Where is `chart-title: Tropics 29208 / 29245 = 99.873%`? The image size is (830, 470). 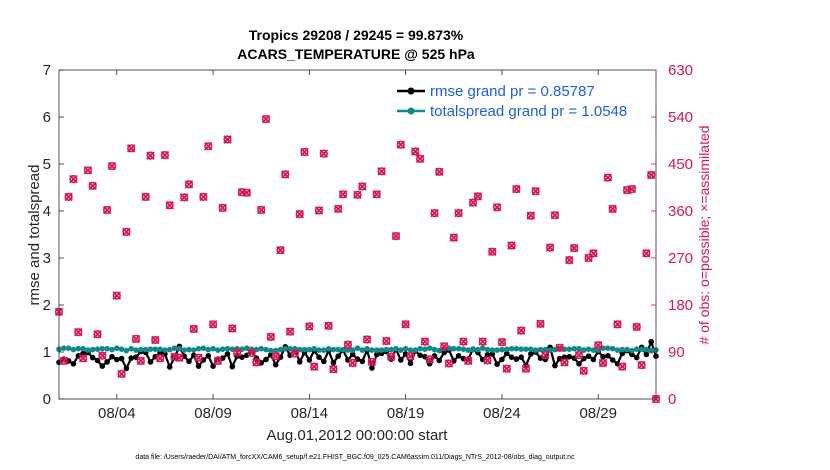
chart-title: Tropics 29208 / 29245 = 99.873% is located at coordinates (356, 35).